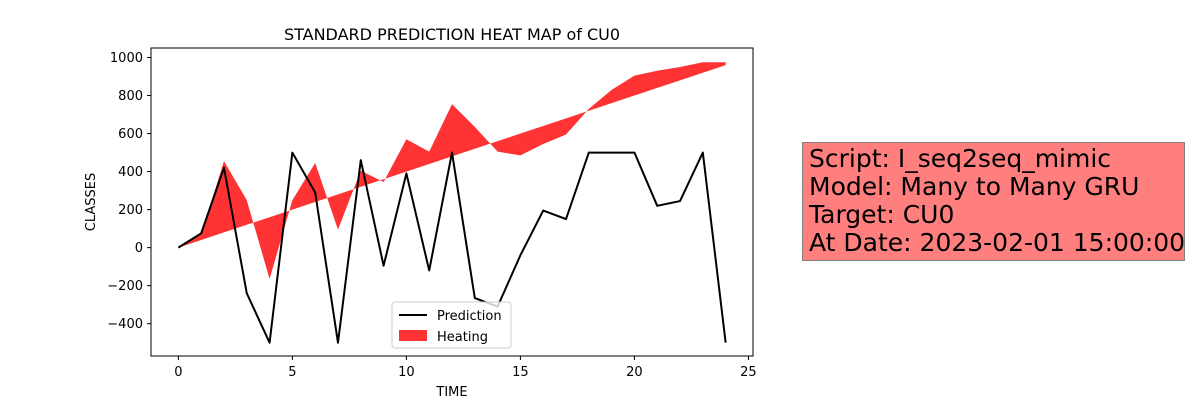 This screenshot has height=400, width=1202. Describe the element at coordinates (292, 372) in the screenshot. I see `x-tick-label: 5` at that location.